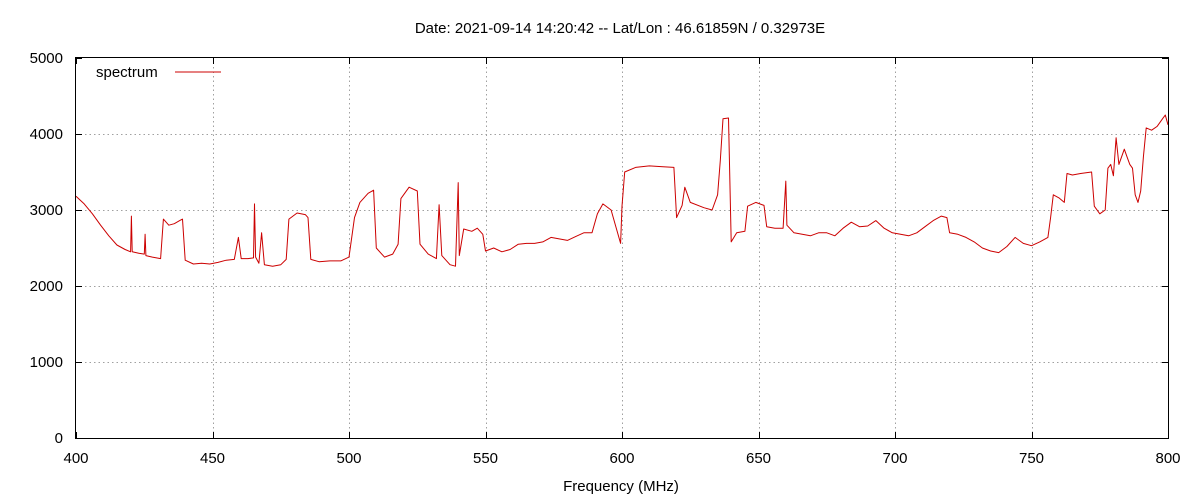 This screenshot has width=1200, height=500. I want to click on legend: spectrum, so click(158, 72).